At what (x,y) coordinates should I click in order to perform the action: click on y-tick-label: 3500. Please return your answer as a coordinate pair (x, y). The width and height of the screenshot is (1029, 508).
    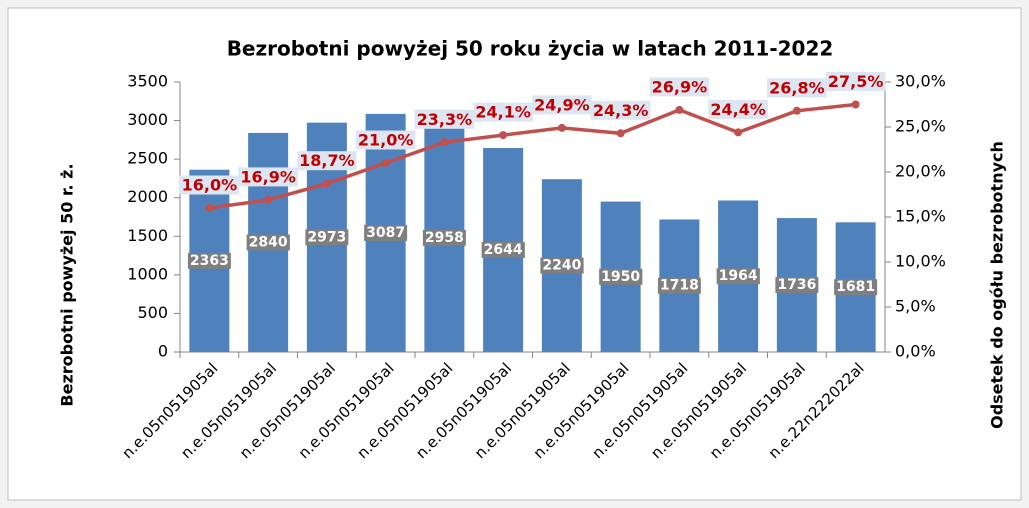
    Looking at the image, I should click on (147, 81).